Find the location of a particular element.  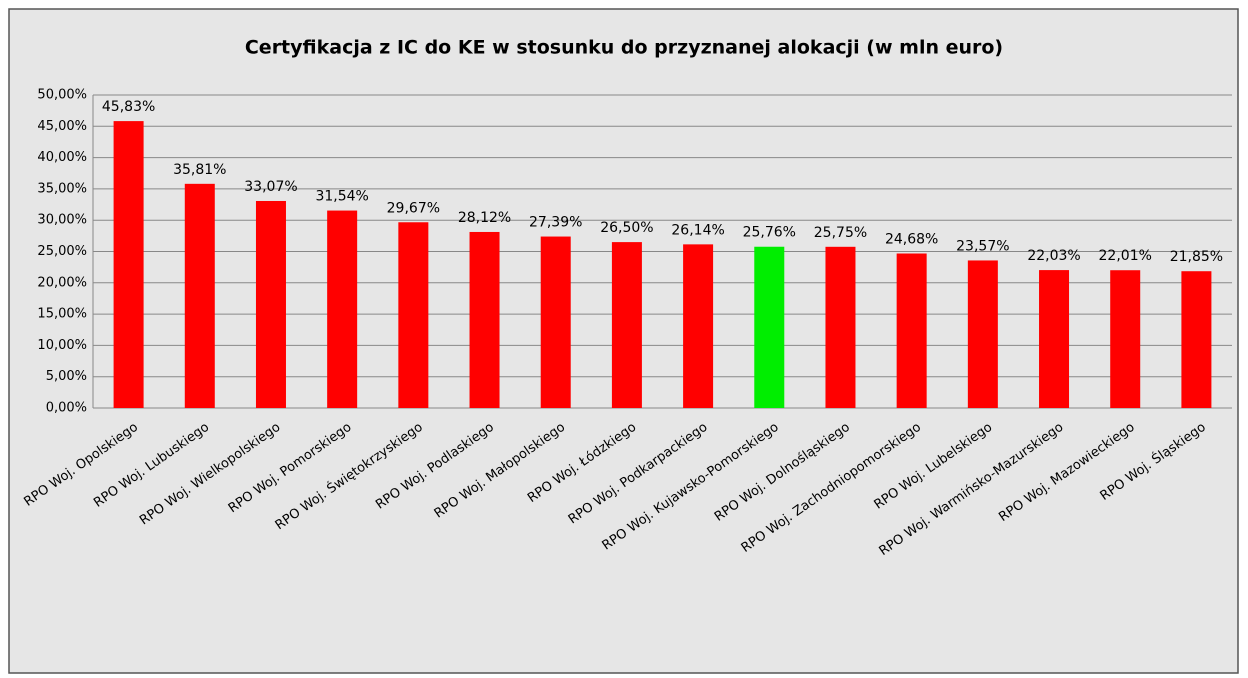

data-label: 28,12% is located at coordinates (484, 218).